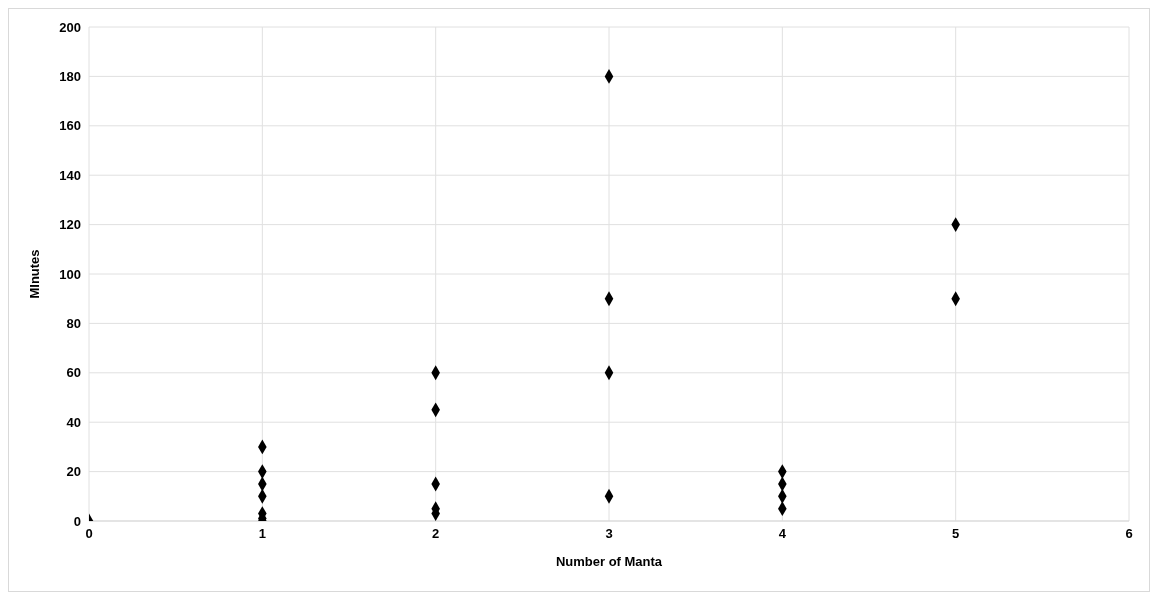 The width and height of the screenshot is (1156, 598). What do you see at coordinates (782, 534) in the screenshot?
I see `x-tick-label: 4` at bounding box center [782, 534].